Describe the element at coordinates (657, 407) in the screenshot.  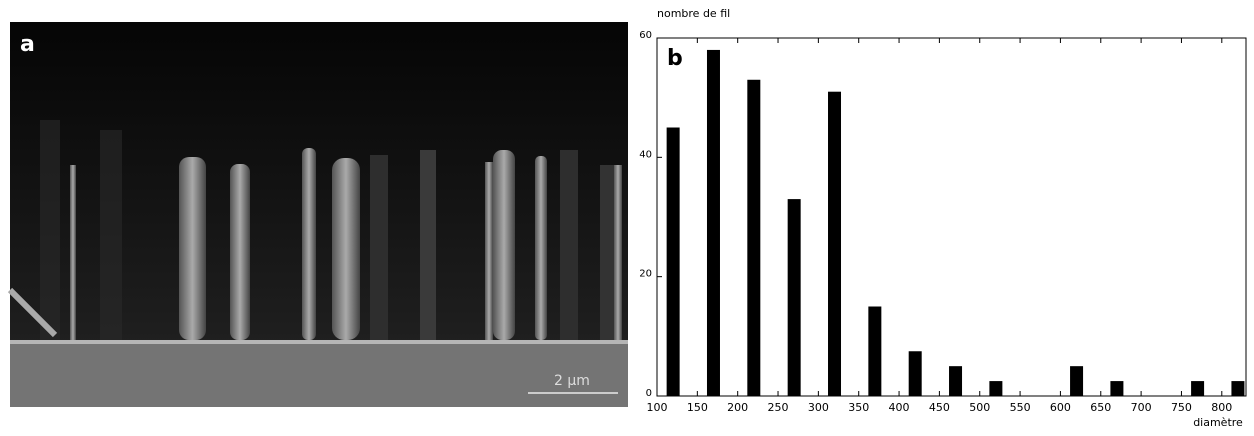
I see `x-tick-label: 100` at that location.